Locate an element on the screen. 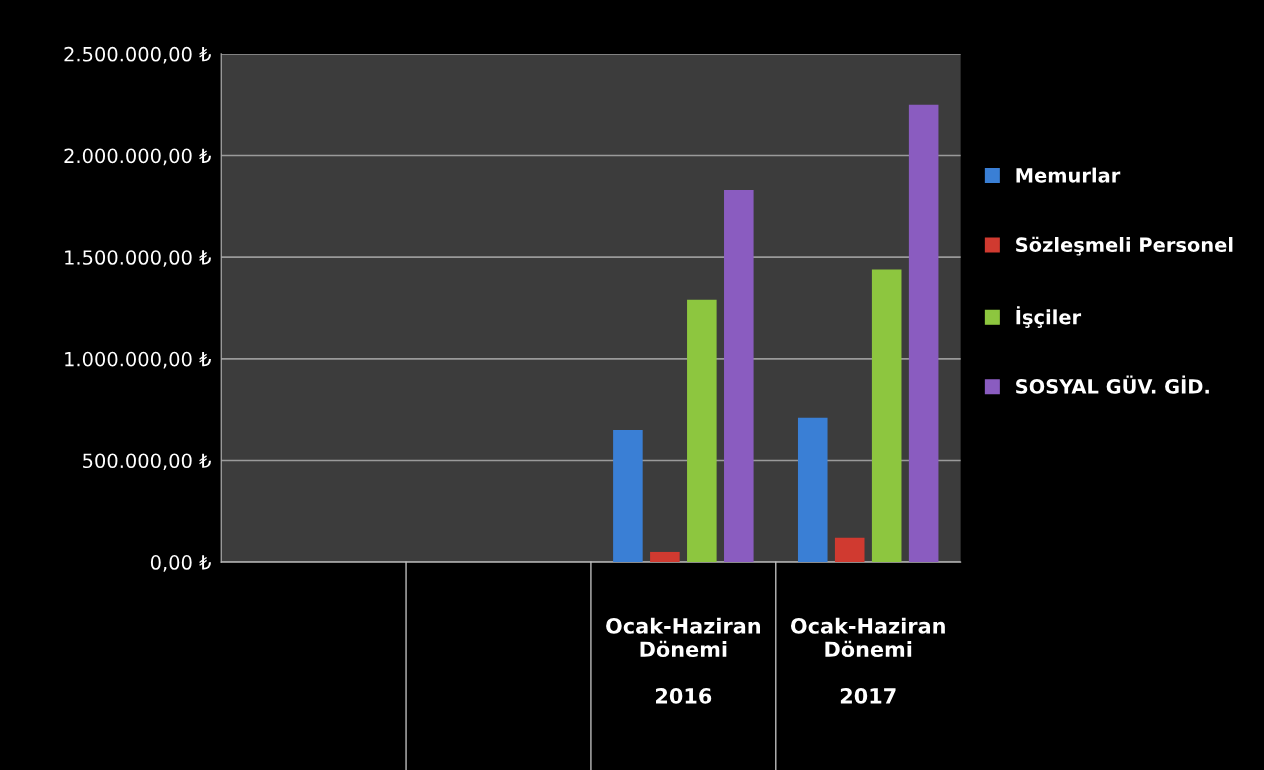 This screenshot has height=770, width=1264. y-tick-label: 2.500.000,00 ₺ is located at coordinates (137, 55).